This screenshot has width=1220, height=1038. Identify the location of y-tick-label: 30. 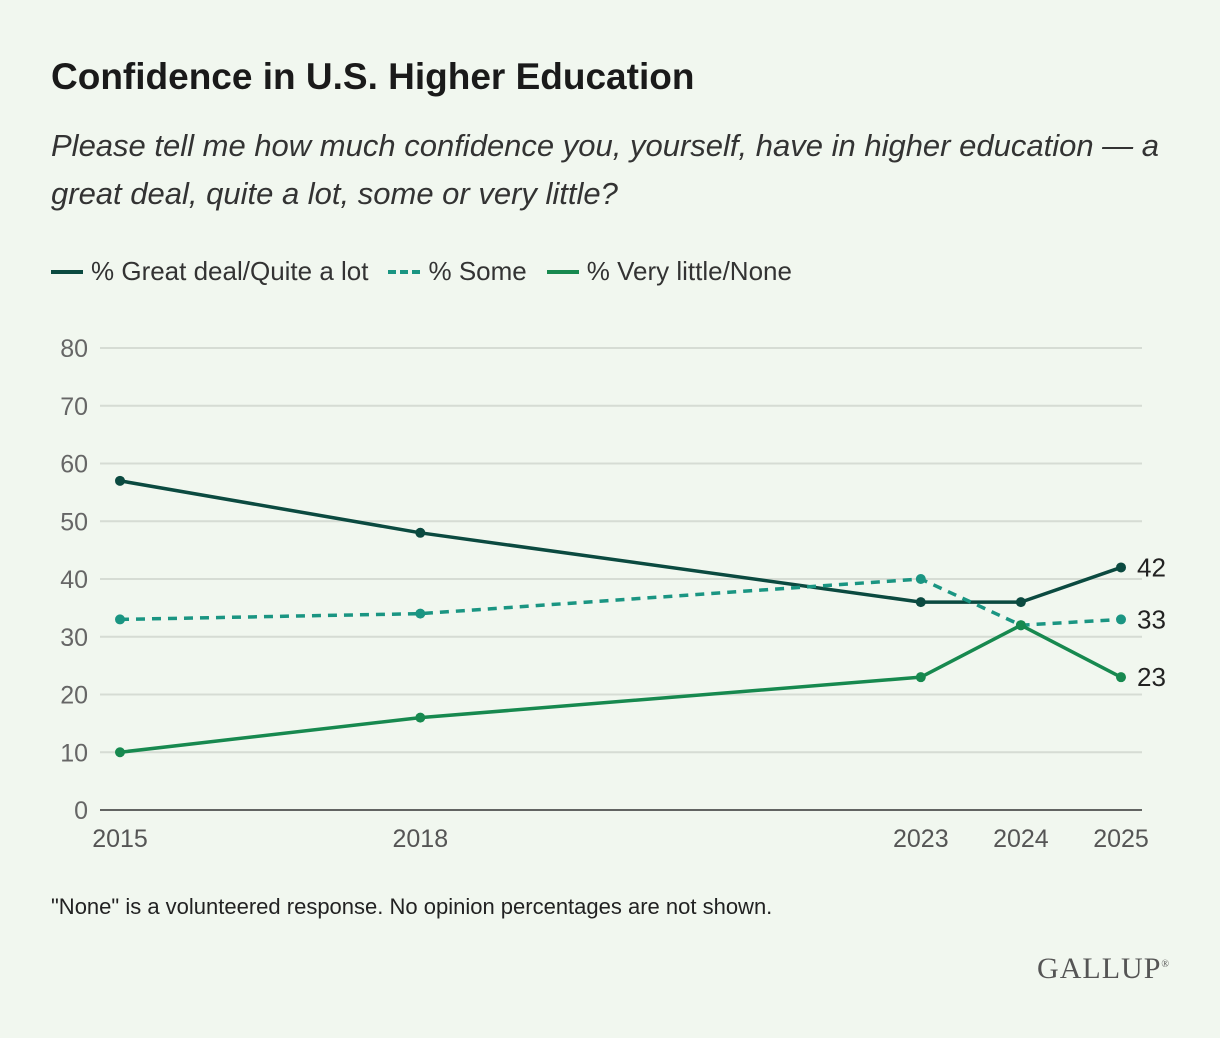
(74, 638).